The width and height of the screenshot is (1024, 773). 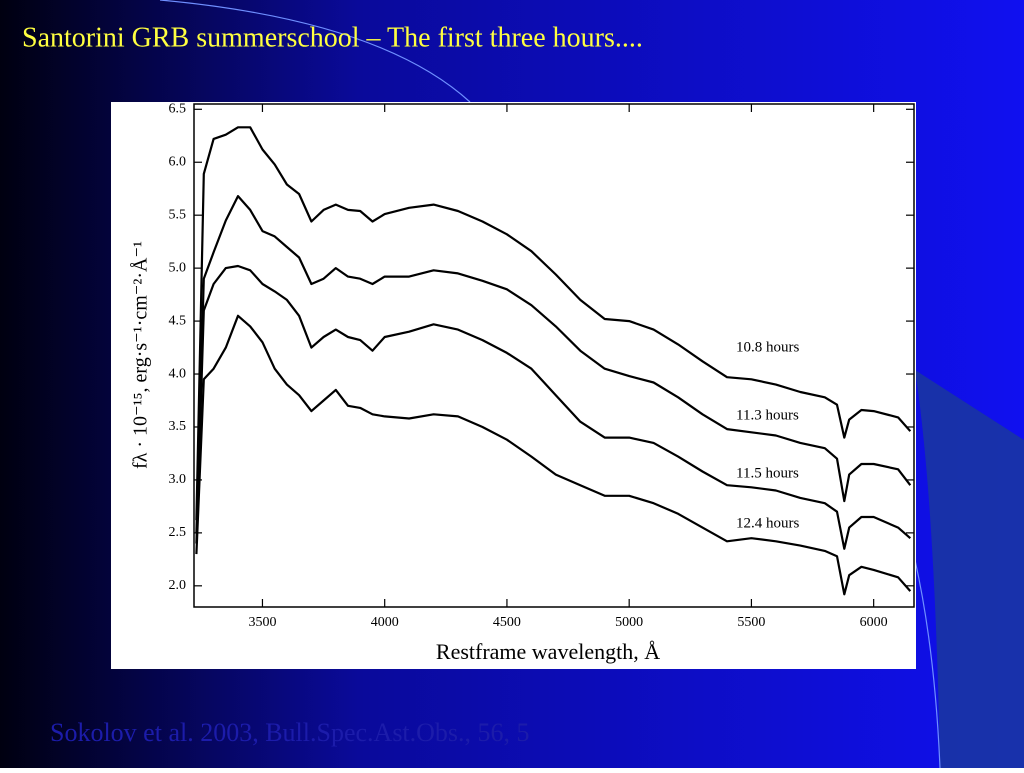 I want to click on y-tick-label: 5.0, so click(x=178, y=267).